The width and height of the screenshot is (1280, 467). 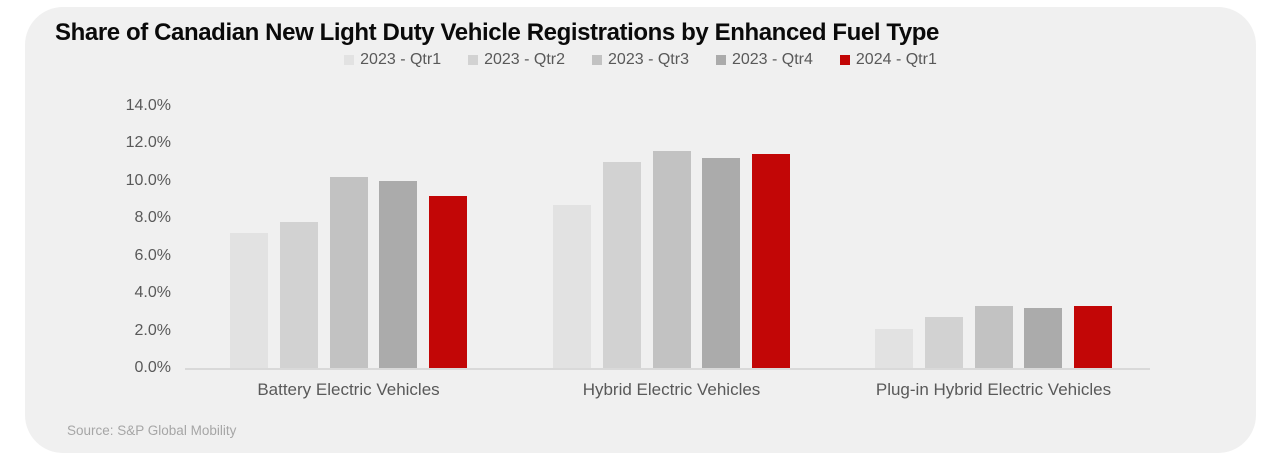 What do you see at coordinates (671, 389) in the screenshot?
I see `x-axis-category-label: Hybrid Electric Vehicles` at bounding box center [671, 389].